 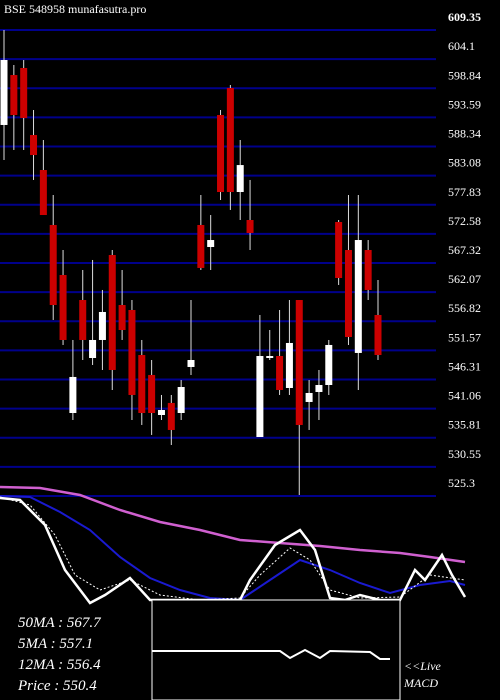 I want to click on legend-text: Price : 550.4, so click(x=57, y=686).